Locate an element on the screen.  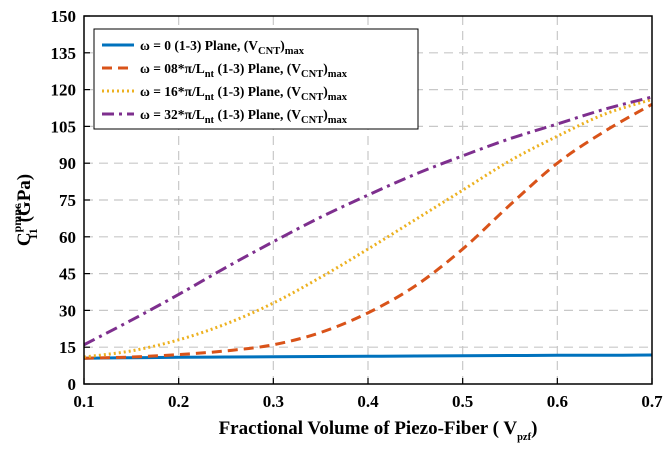
legend-label-1: ω = 0 (1-3) Plane, (VCNT)max is located at coordinates (222, 47).